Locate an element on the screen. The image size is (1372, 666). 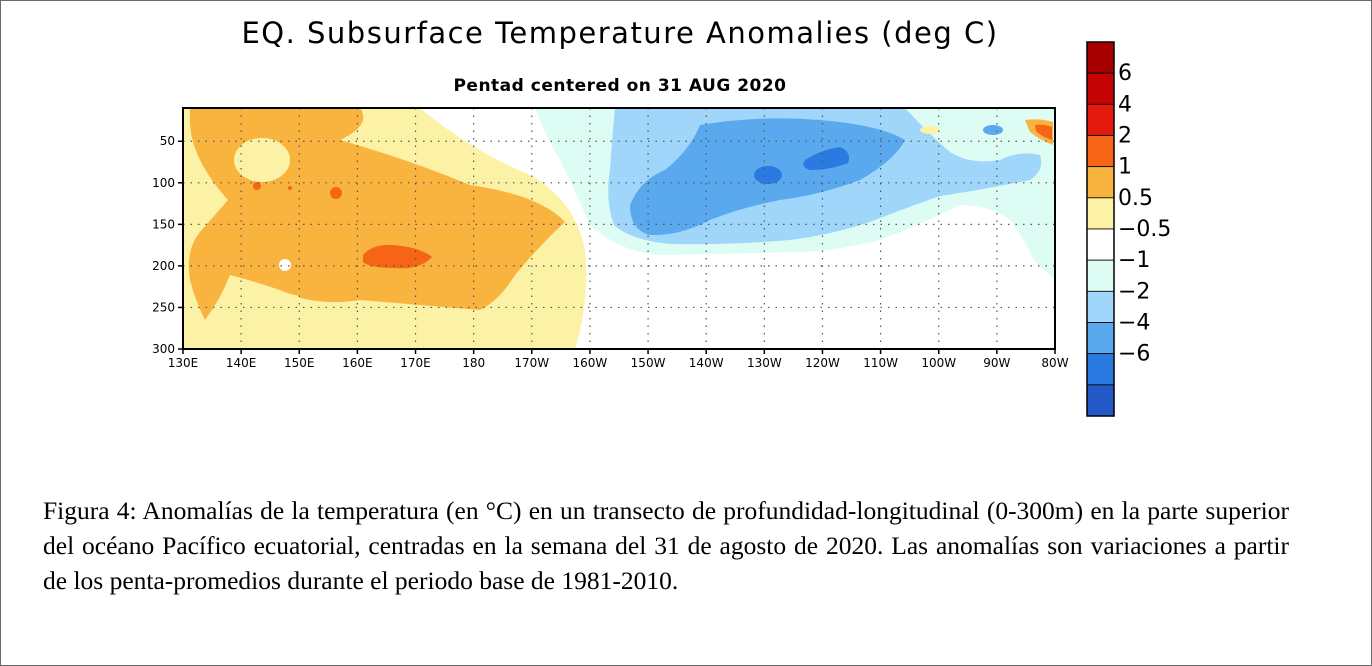
colorbar-label: 4 is located at coordinates (1125, 104).